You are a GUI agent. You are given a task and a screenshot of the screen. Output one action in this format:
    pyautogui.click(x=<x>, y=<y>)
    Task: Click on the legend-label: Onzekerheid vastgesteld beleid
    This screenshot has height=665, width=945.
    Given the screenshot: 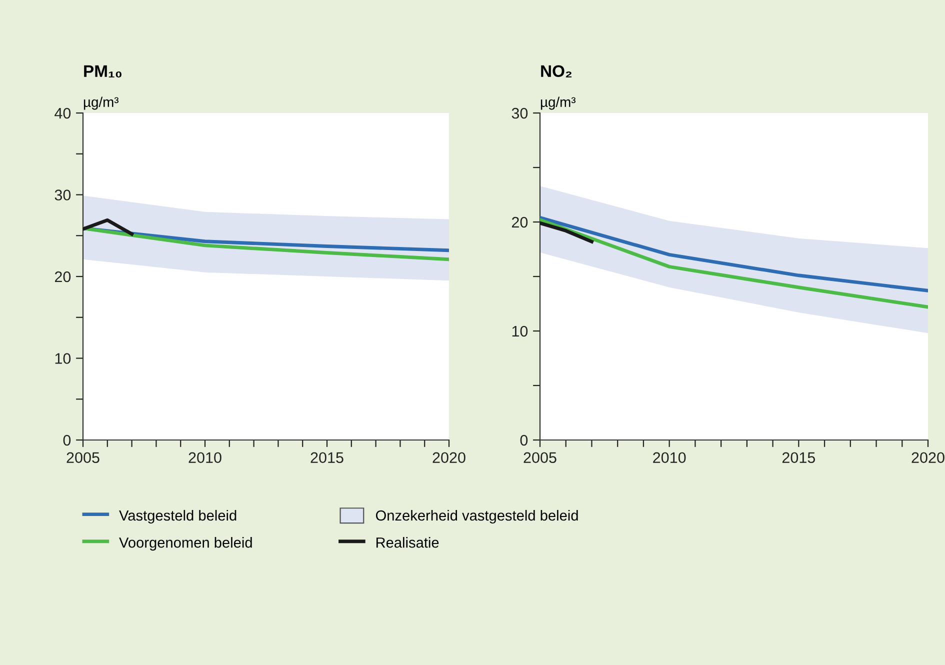 What is the action you would take?
    pyautogui.click(x=477, y=517)
    